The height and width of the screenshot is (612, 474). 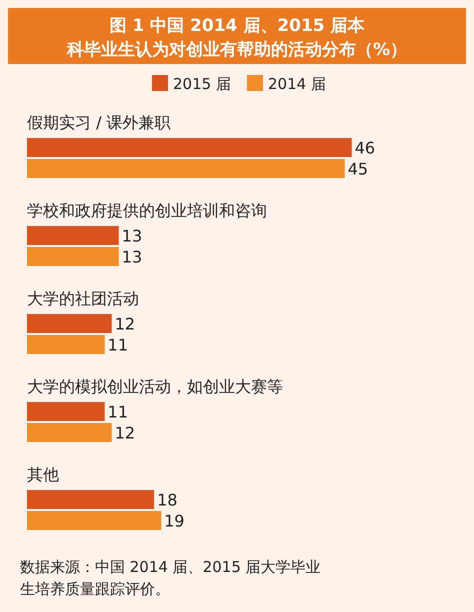 I want to click on y-tick-label: 其他, so click(x=43, y=474).